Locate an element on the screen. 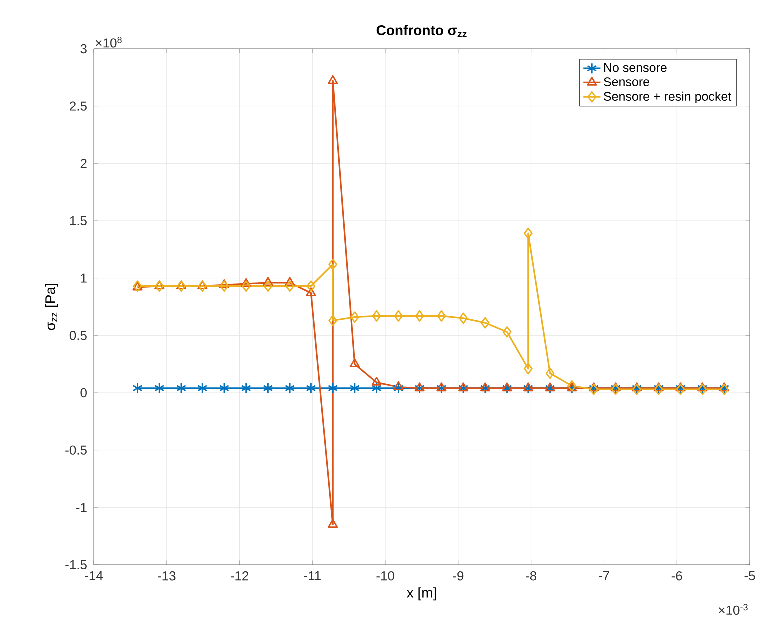  y-tick-label: -1 is located at coordinates (81, 507).